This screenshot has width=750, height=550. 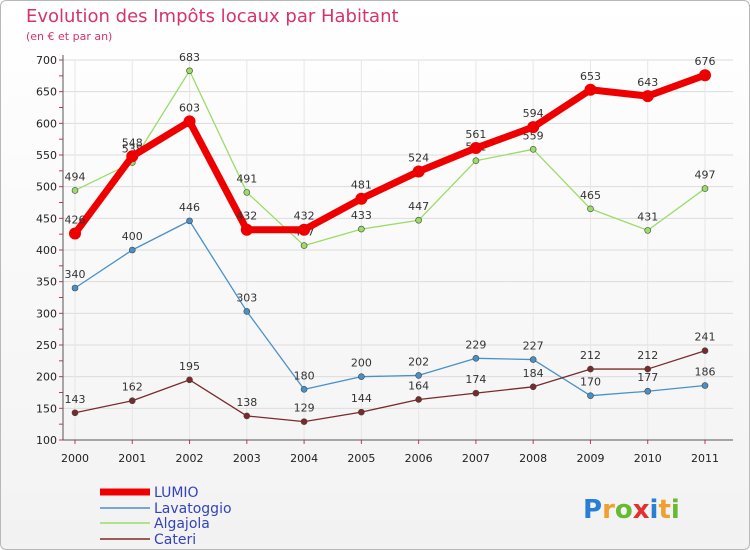 What do you see at coordinates (69, 36) in the screenshot?
I see `chart-subtitle: (en € et par an)` at bounding box center [69, 36].